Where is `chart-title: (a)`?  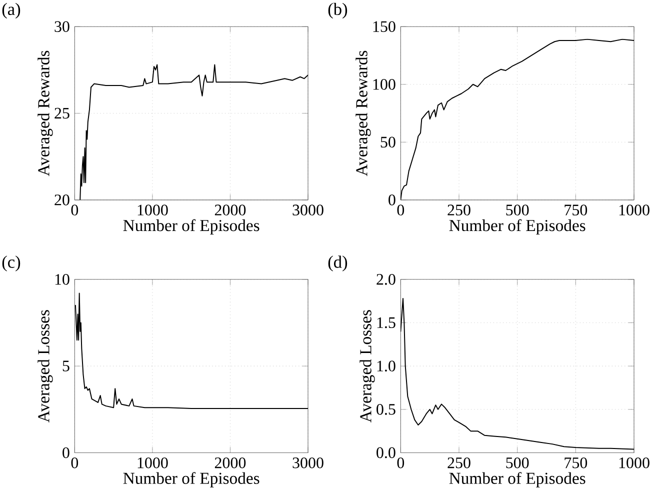 chart-title: (a) is located at coordinates (11, 10).